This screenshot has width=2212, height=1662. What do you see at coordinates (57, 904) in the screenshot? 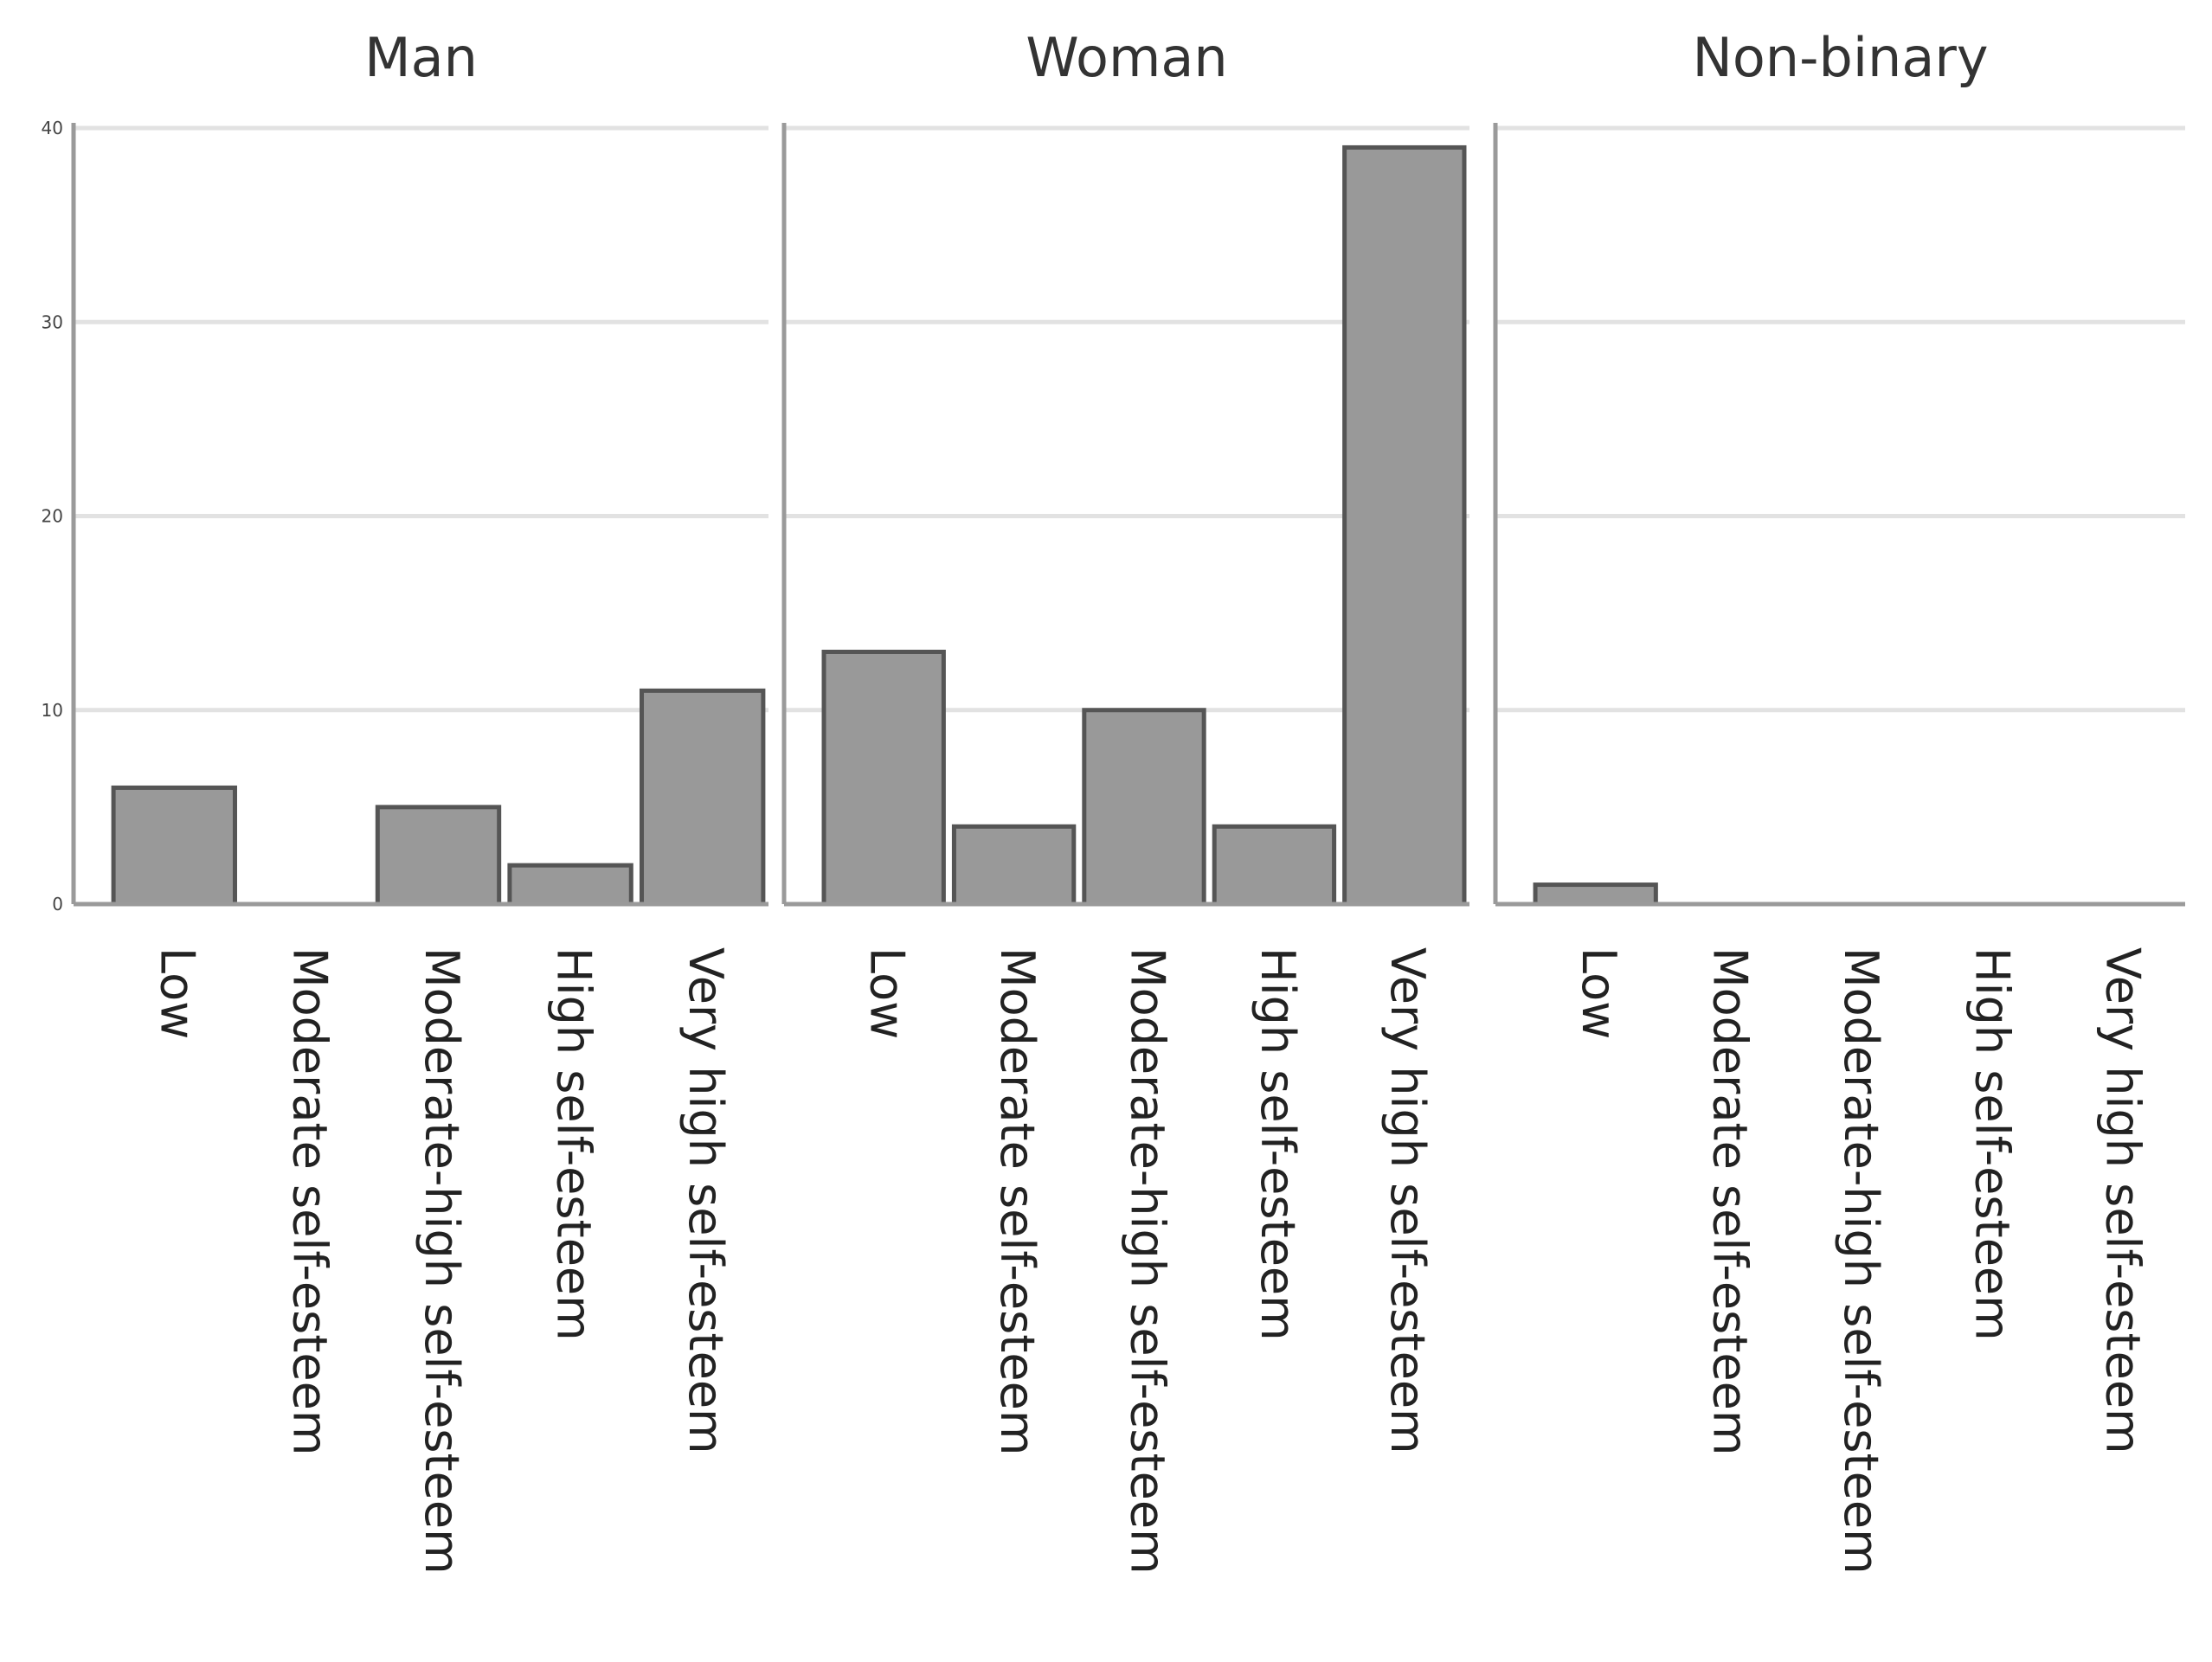
I see `y-tick-label: 0` at bounding box center [57, 904].